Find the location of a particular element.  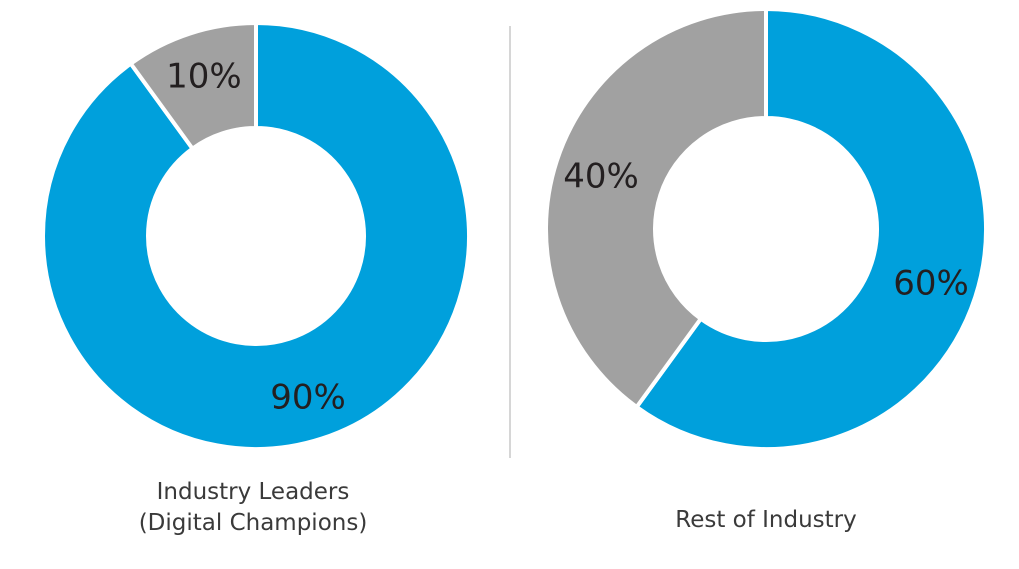

caption-industry-leaders-line-2: (Digital Champions) is located at coordinates (253, 523).